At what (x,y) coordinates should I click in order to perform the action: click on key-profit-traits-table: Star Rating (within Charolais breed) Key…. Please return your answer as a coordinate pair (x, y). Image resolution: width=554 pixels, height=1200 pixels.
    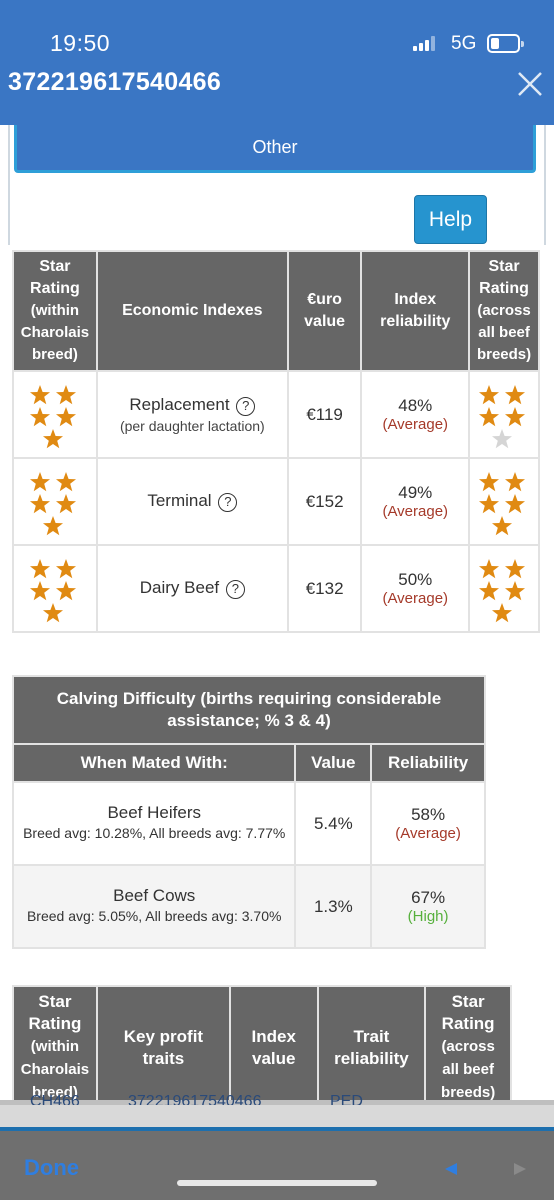
    Looking at the image, I should click on (262, 1045).